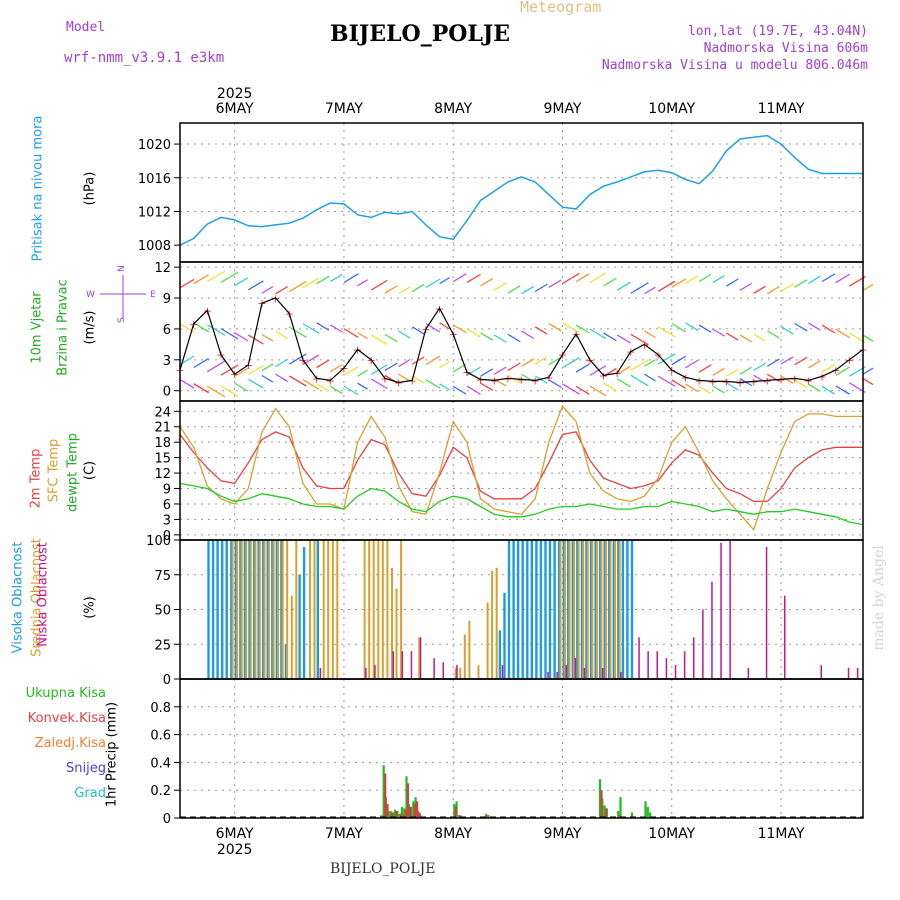  What do you see at coordinates (521, 467) in the screenshot?
I see `temp-2m-line` at bounding box center [521, 467].